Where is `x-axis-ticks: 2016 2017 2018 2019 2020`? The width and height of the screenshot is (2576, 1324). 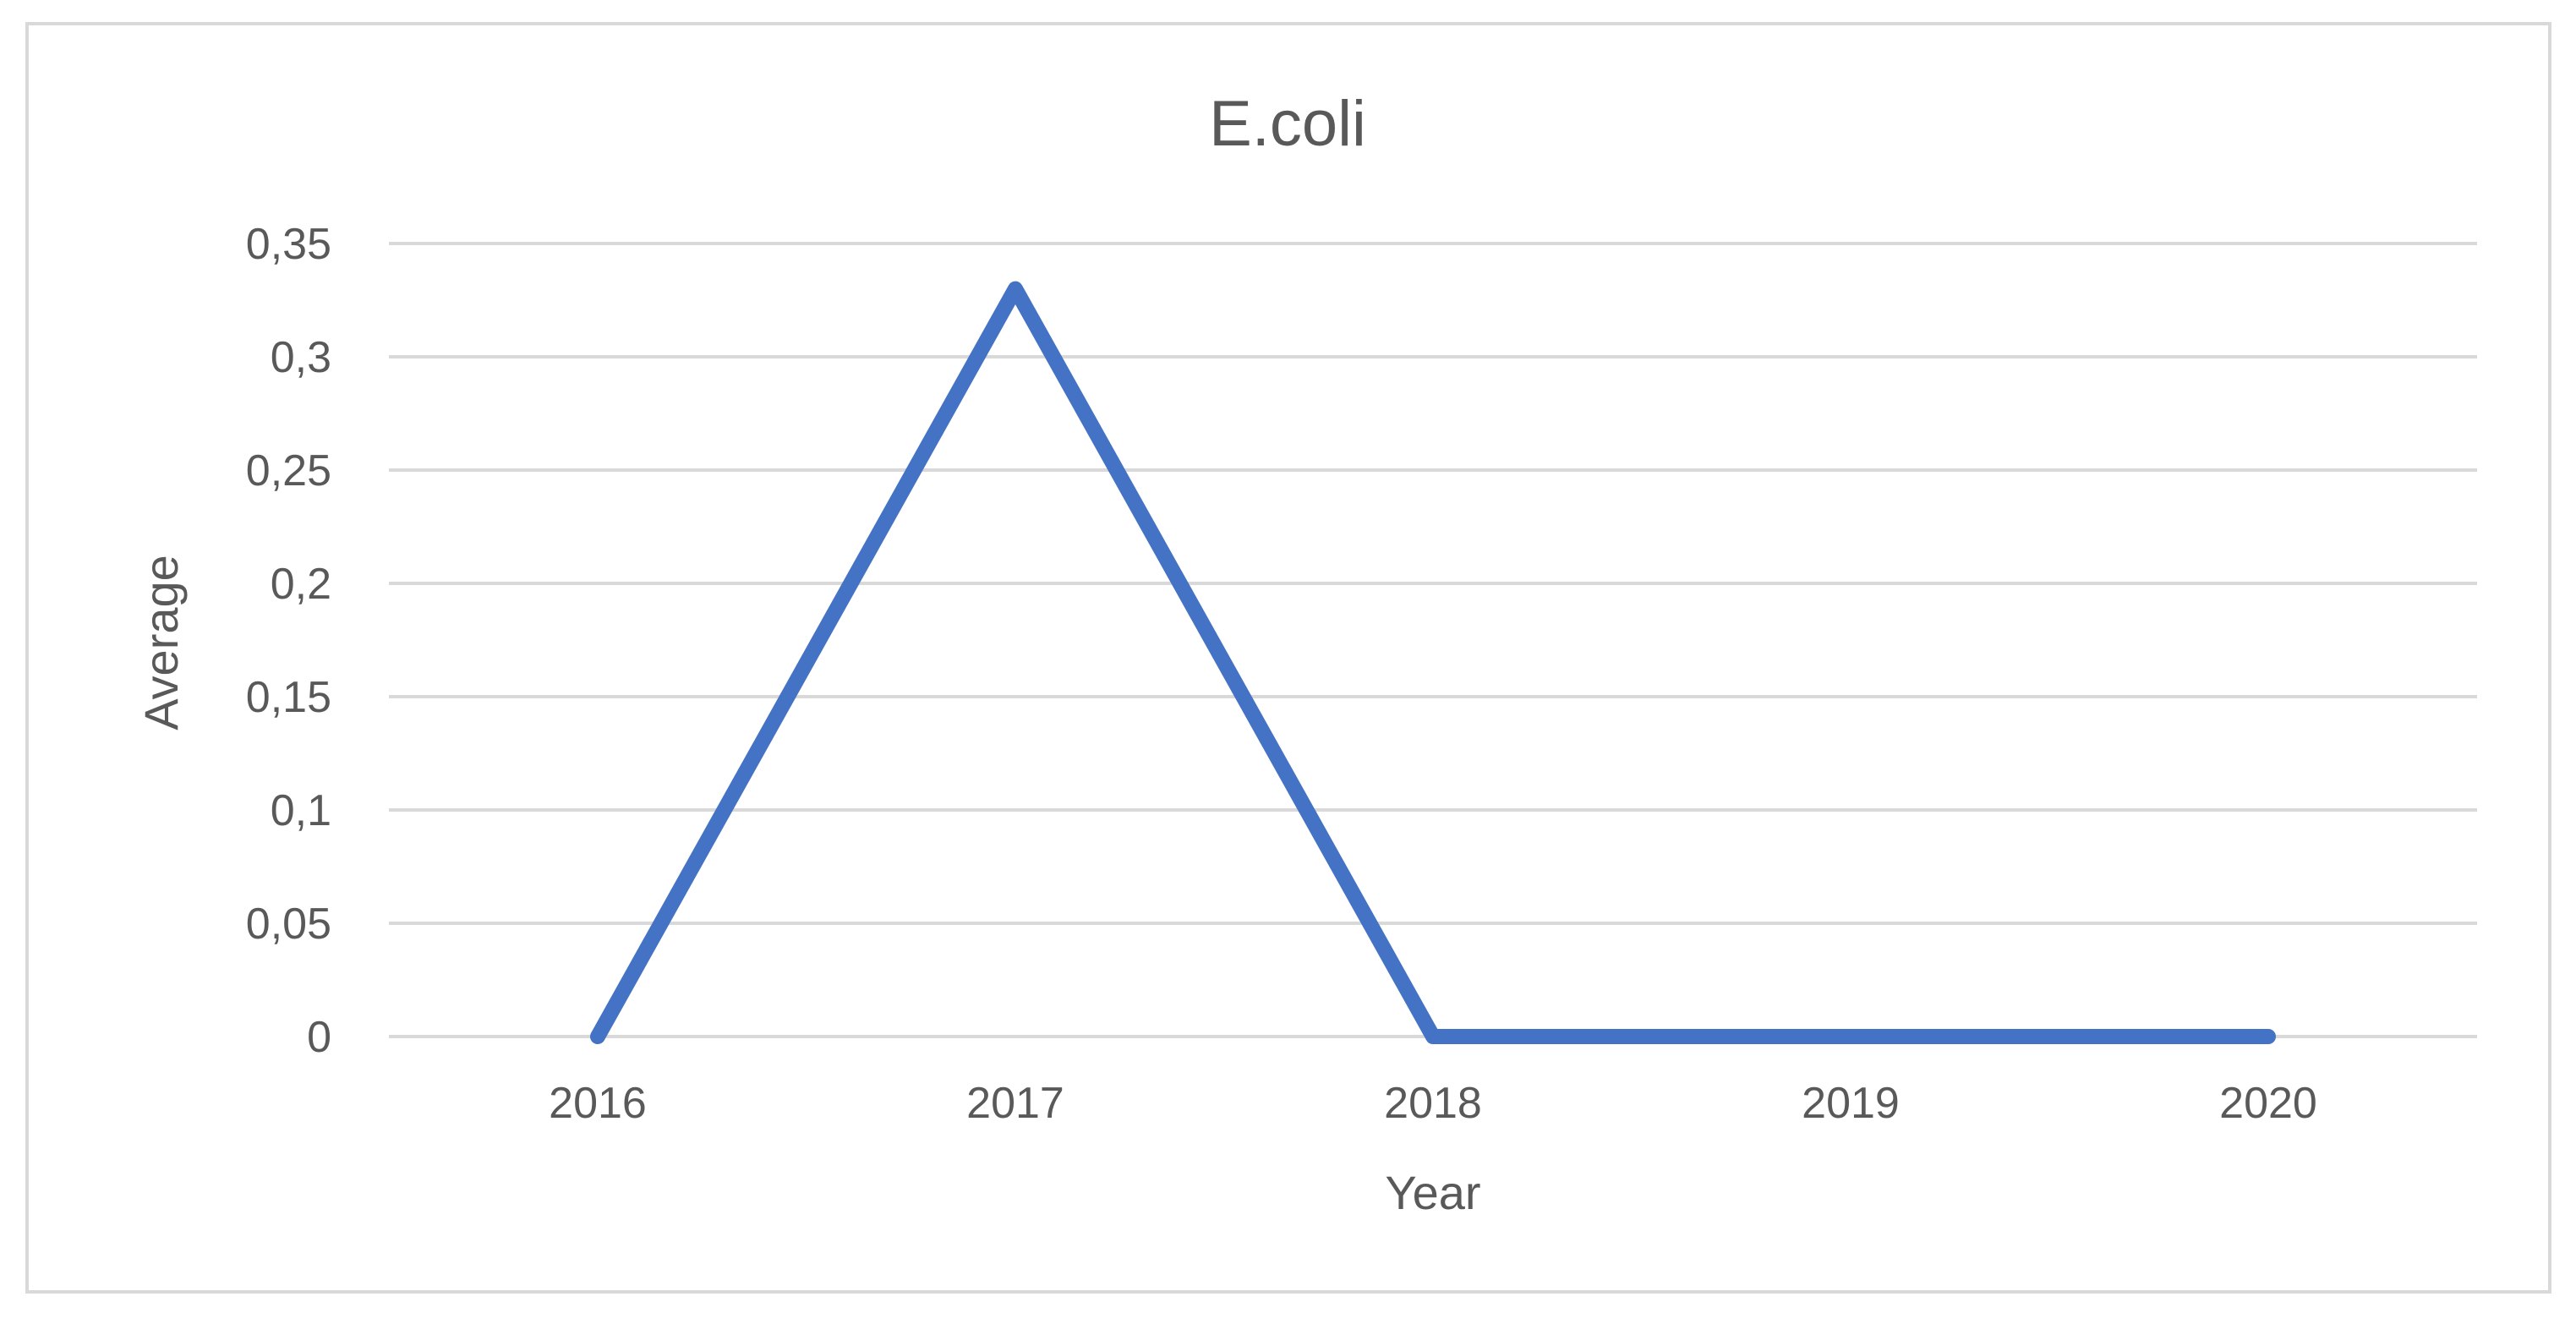
x-axis-ticks: 2016 2017 2018 2019 2020 is located at coordinates (1433, 1103).